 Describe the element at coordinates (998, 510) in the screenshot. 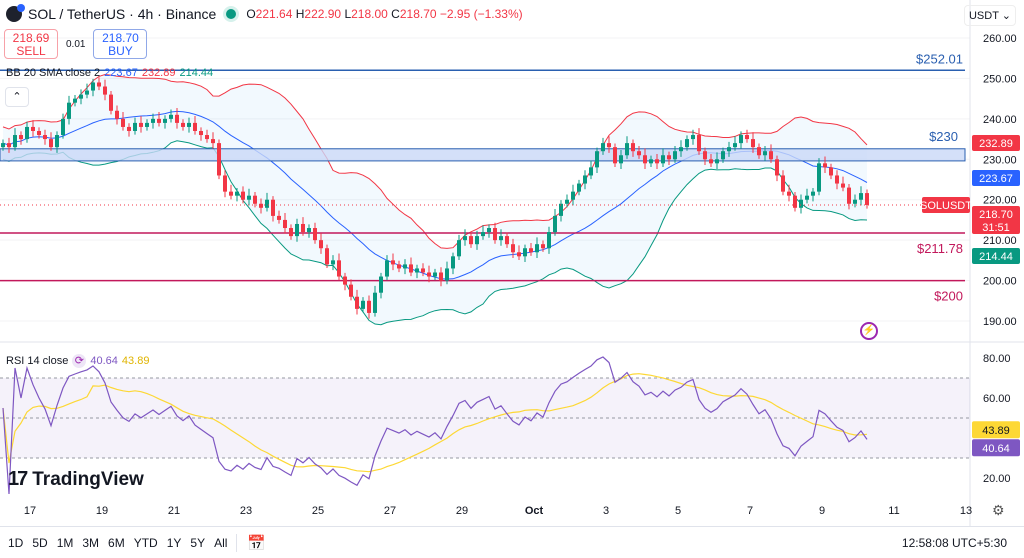

I see `settings-gear-icon: ⚙` at that location.